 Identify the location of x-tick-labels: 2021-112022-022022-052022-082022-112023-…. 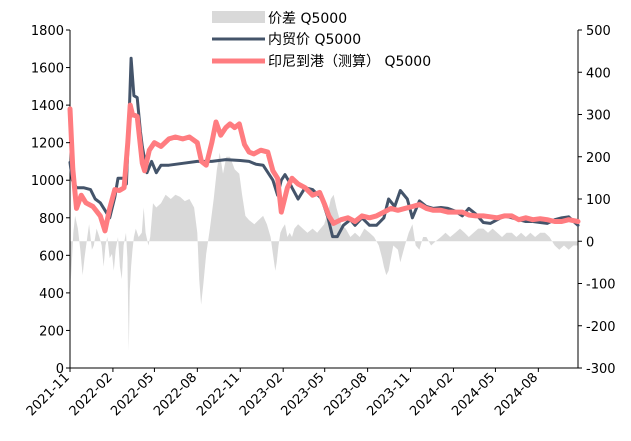
(282, 393).